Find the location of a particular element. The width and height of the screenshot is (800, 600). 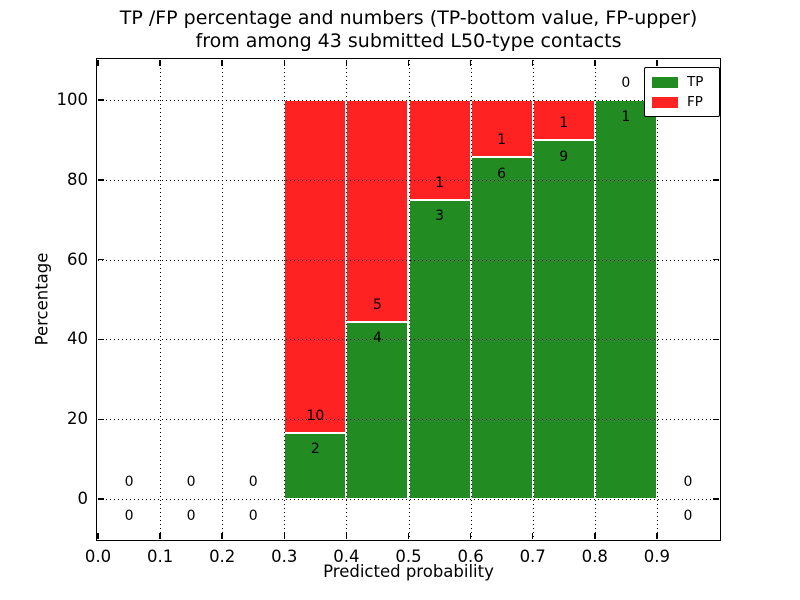

y-axis-label: Percentage is located at coordinates (42, 299).